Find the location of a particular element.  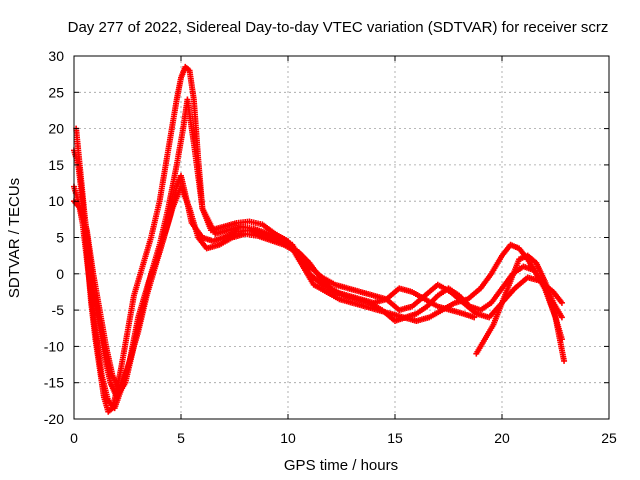

x-tick-label: 5 is located at coordinates (181, 438).